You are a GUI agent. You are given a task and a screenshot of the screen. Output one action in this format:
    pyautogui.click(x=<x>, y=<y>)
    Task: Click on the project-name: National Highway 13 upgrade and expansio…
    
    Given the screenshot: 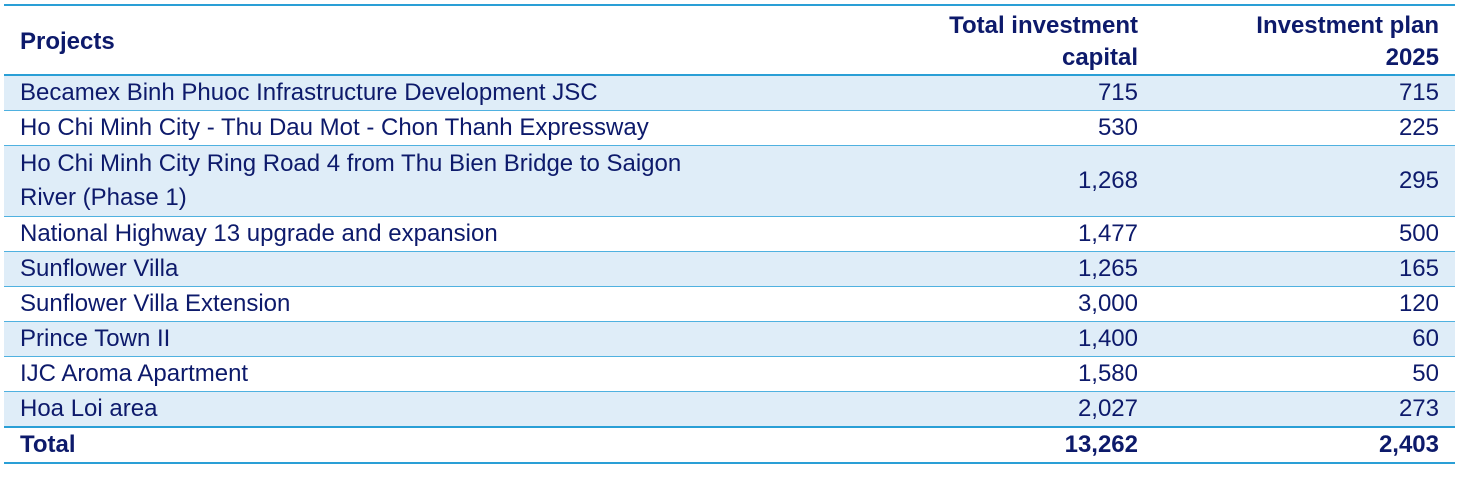 What is the action you would take?
    pyautogui.click(x=444, y=234)
    